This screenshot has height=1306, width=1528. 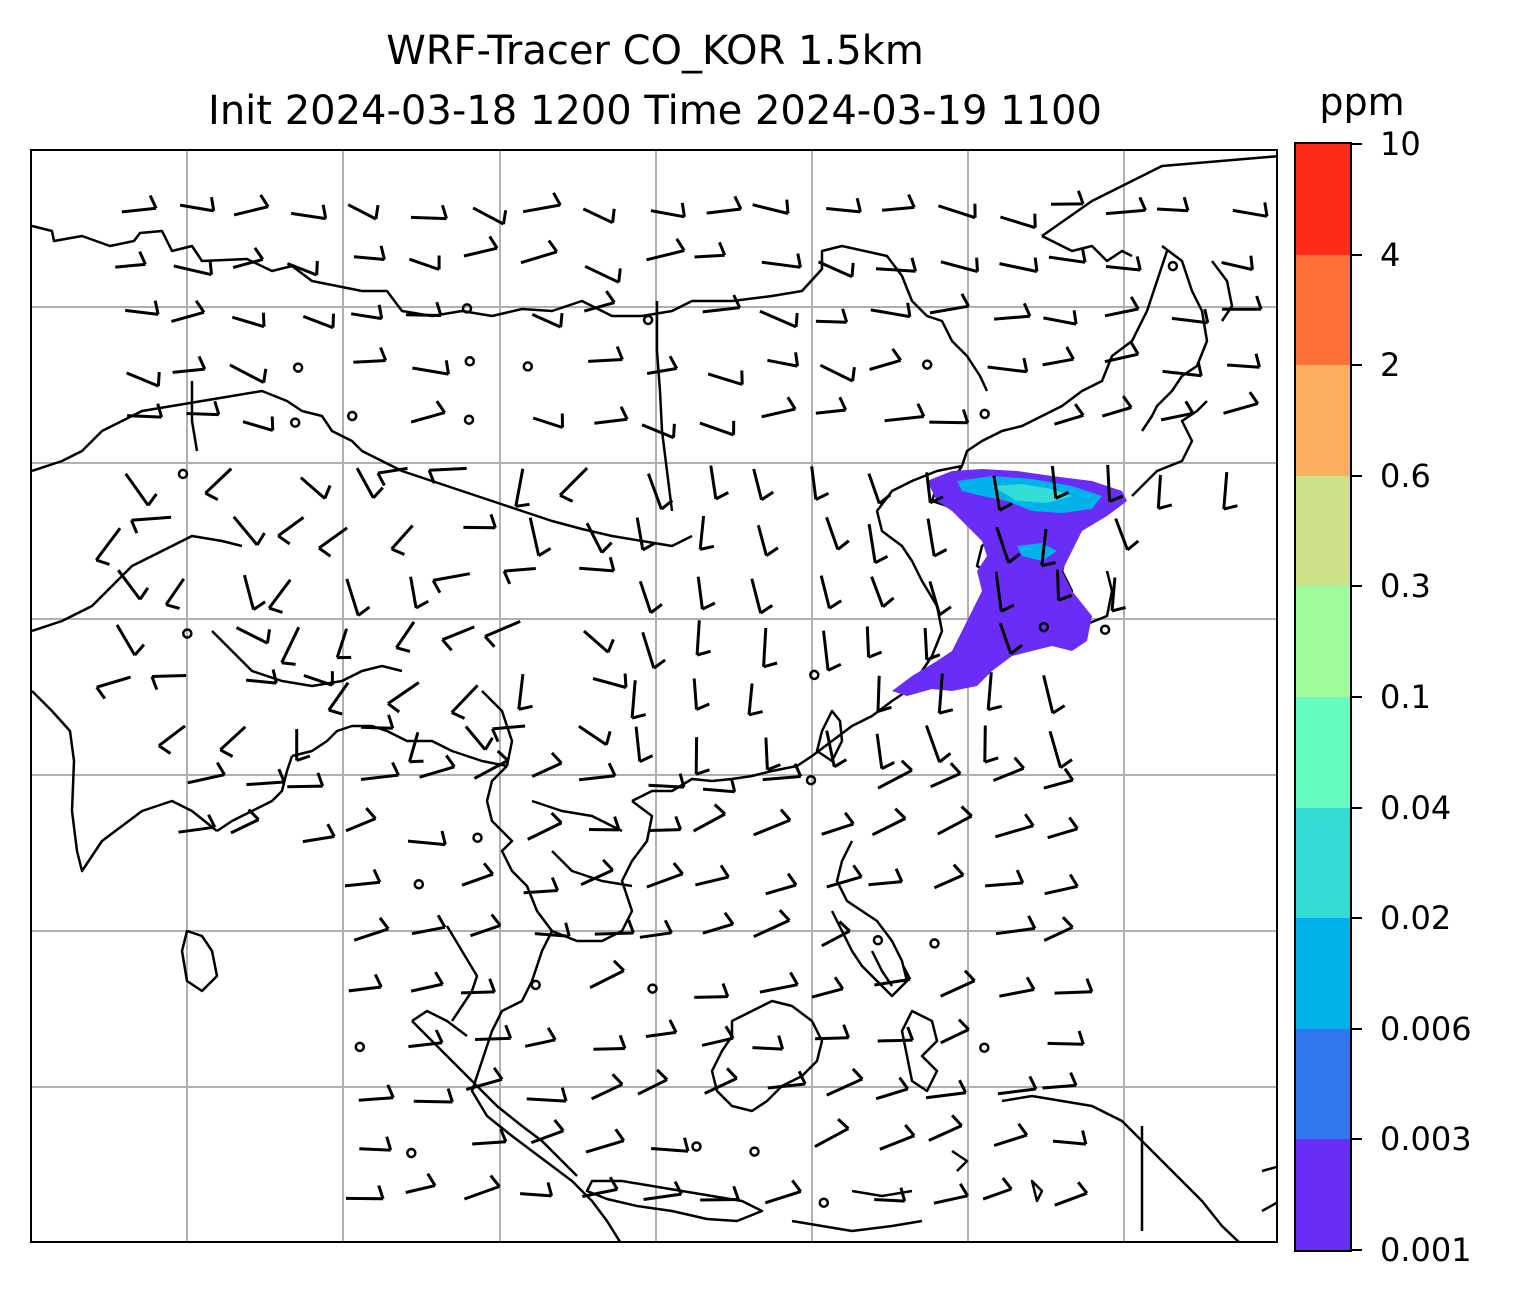 What do you see at coordinates (467, 308) in the screenshot?
I see `calm-circle` at bounding box center [467, 308].